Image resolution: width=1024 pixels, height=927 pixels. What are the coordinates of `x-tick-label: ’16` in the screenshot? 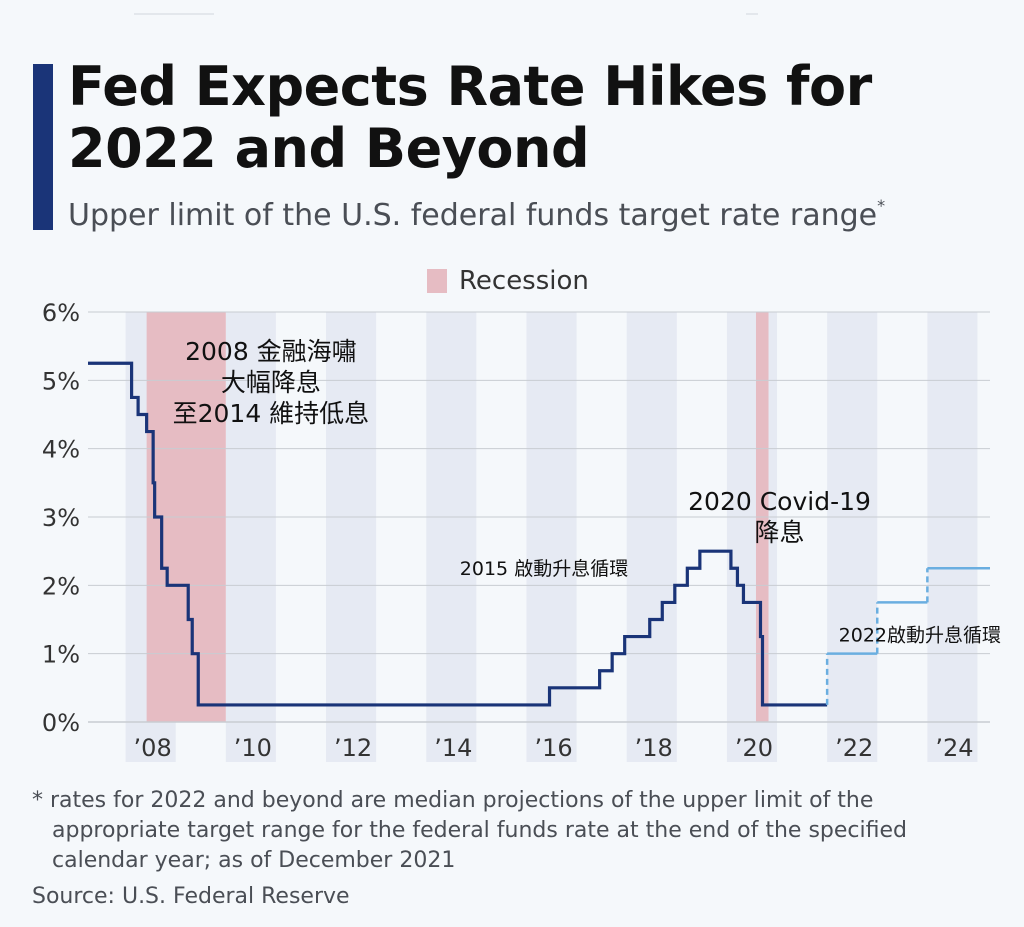 It's located at (553, 748).